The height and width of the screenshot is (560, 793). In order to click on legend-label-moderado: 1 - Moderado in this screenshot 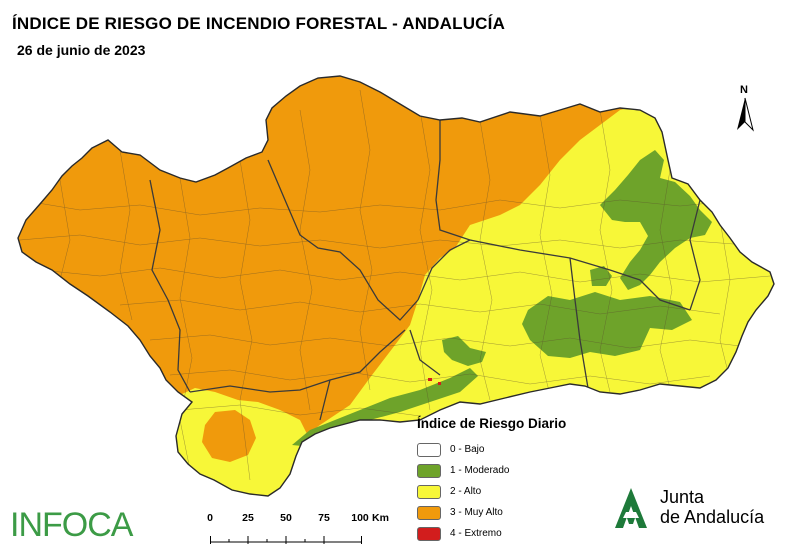, I will do `click(480, 470)`.